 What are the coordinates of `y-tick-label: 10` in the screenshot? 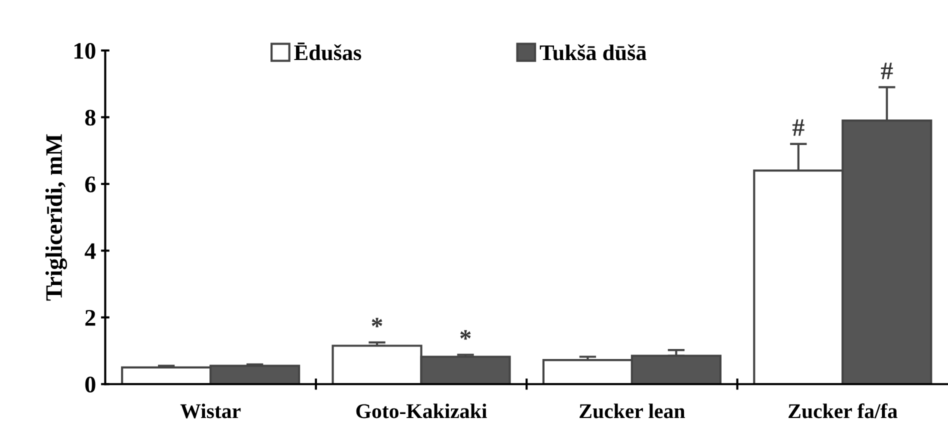 It's located at (85, 50).